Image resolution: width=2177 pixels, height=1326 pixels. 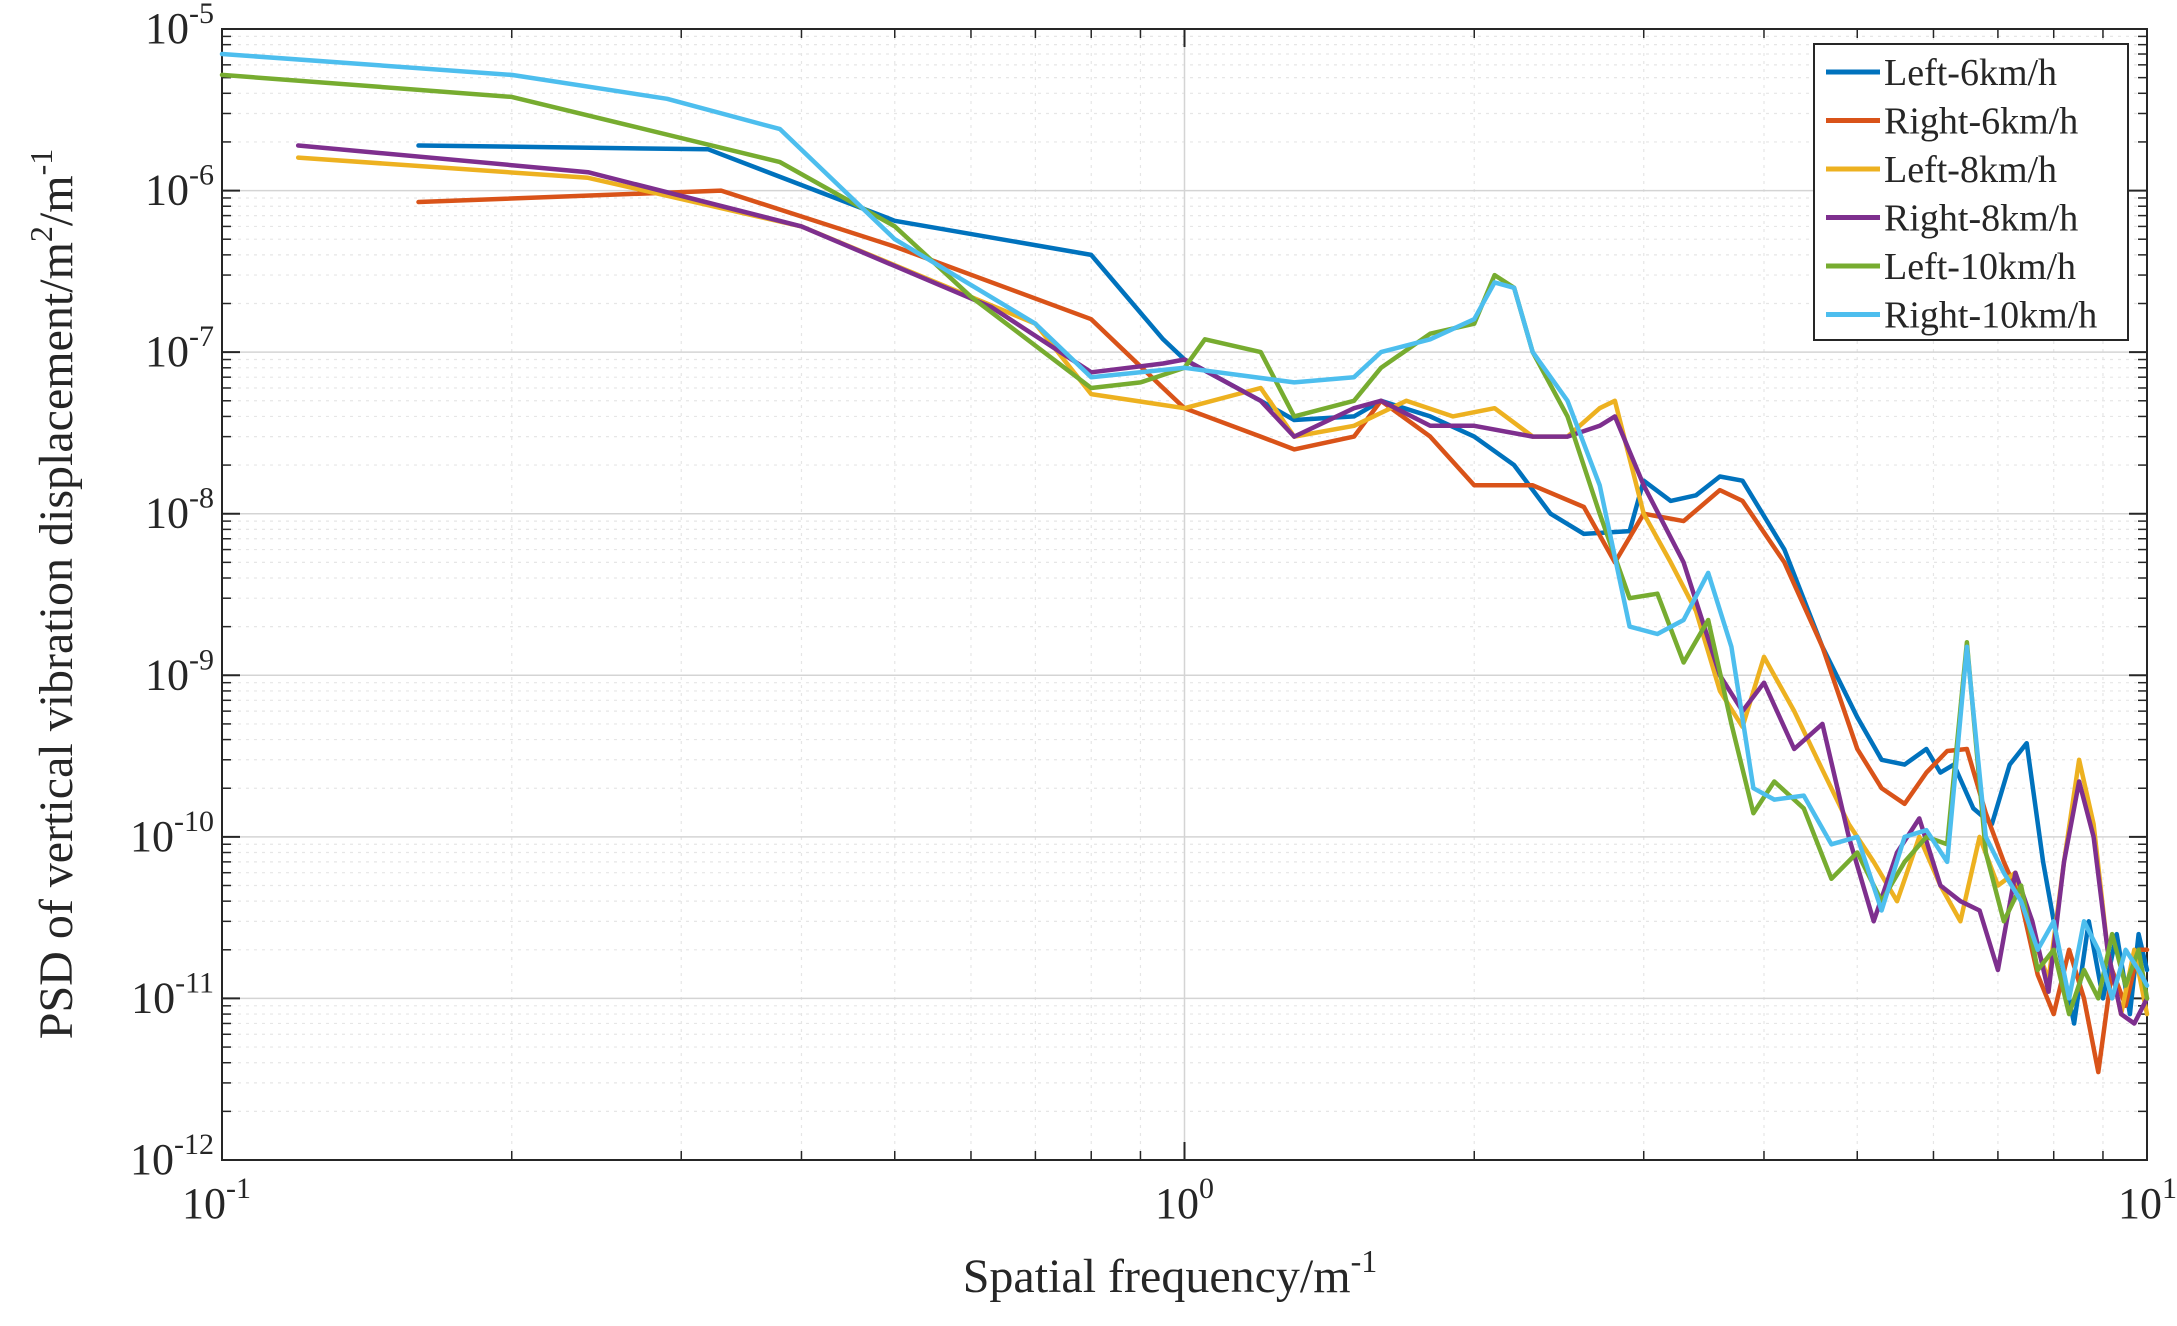 I want to click on x-tick-label: 10⁰, so click(x=1184, y=1200).